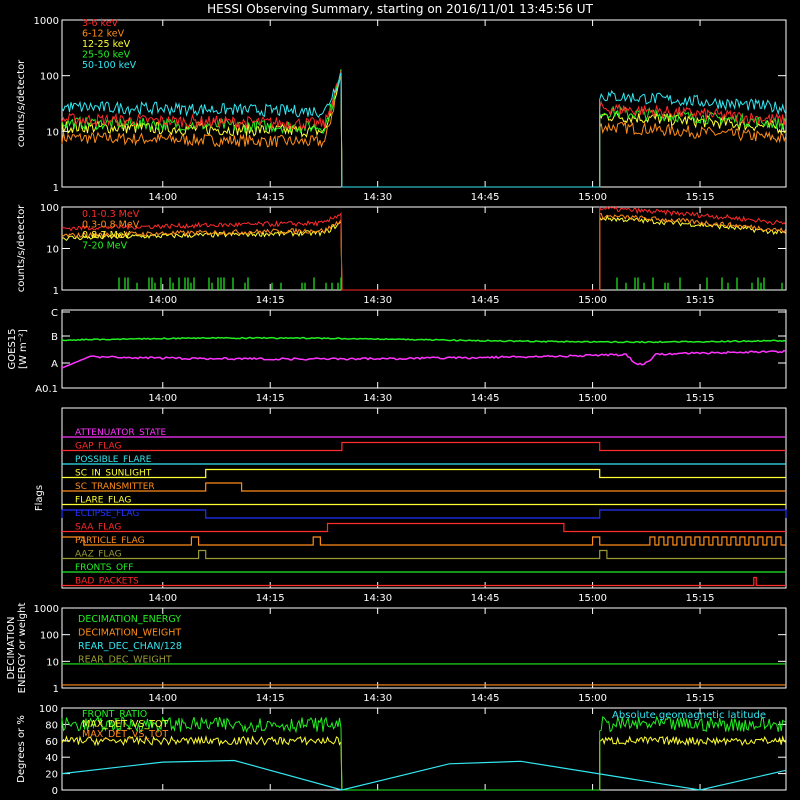  Describe the element at coordinates (111, 225) in the screenshot. I see `legend-entry: 0.3-0.8 MeV` at that location.